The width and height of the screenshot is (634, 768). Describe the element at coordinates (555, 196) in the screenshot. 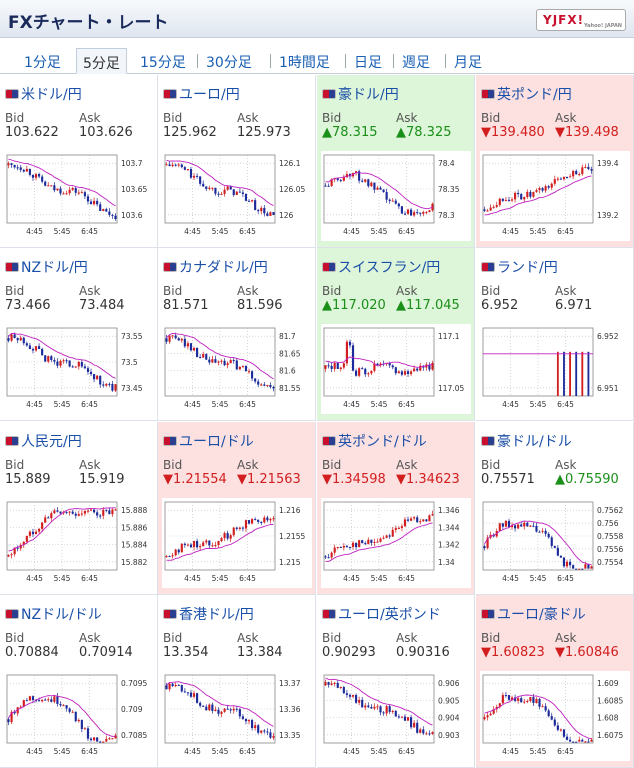

I see `candlestick-chart: 139.4 139.2 4:45 5:45 6:45` at that location.